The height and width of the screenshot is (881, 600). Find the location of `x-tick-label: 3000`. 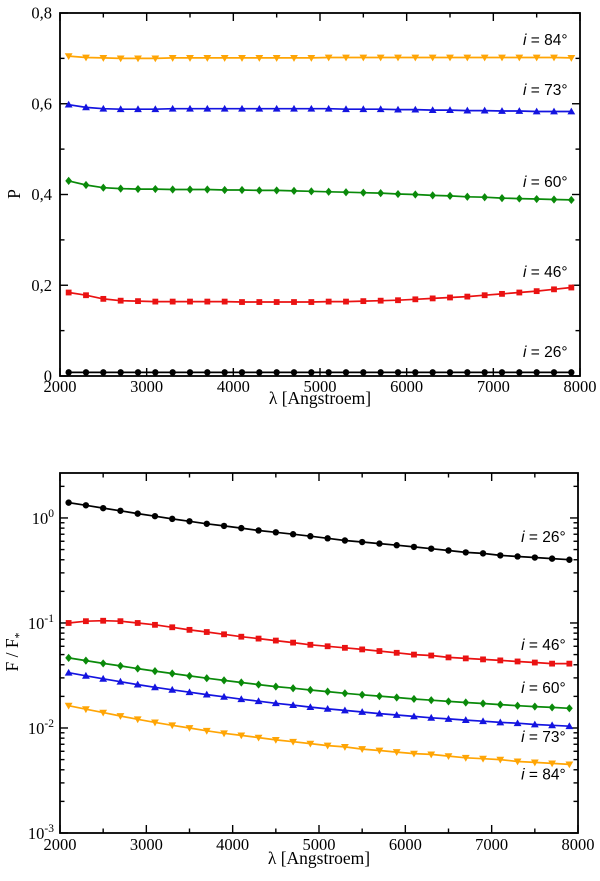

x-tick-label: 3000 is located at coordinates (146, 386).